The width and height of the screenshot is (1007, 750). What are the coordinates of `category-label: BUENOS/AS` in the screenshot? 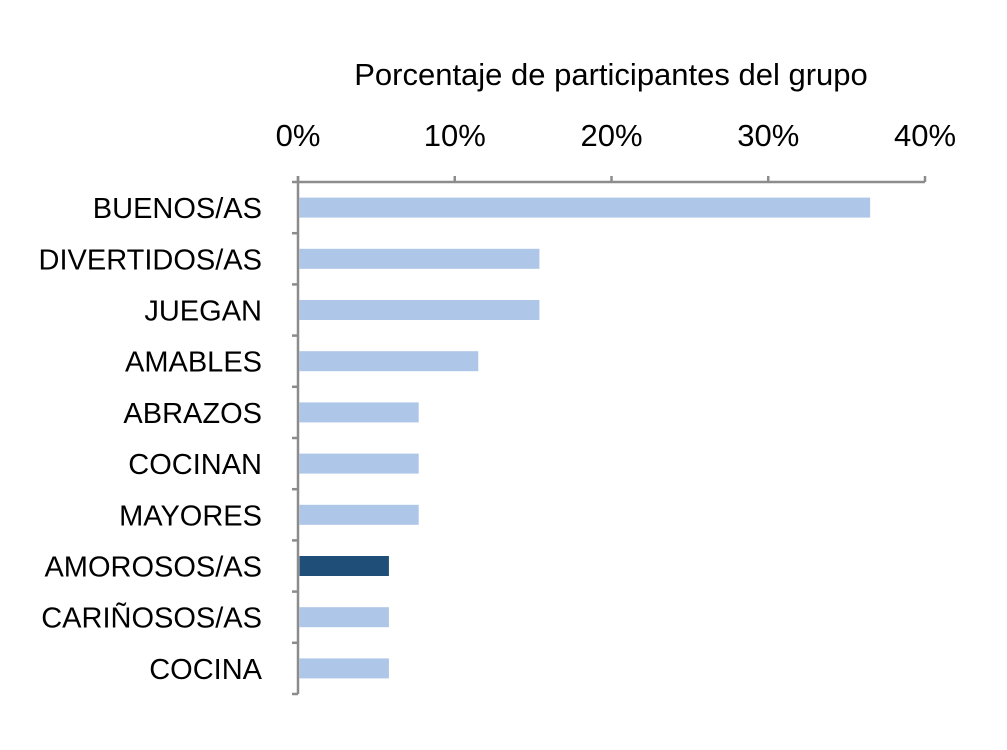 It's located at (177, 209).